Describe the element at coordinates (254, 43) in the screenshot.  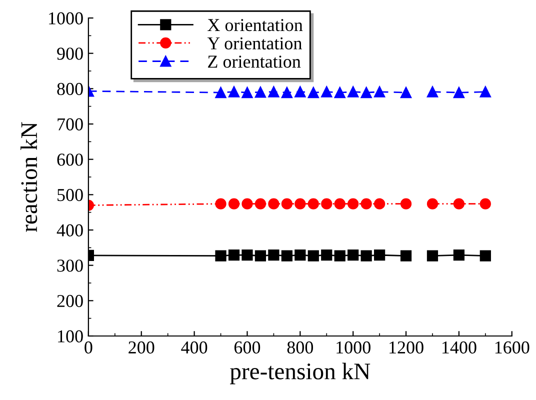
I see `legend-label: Y orientation` at that location.